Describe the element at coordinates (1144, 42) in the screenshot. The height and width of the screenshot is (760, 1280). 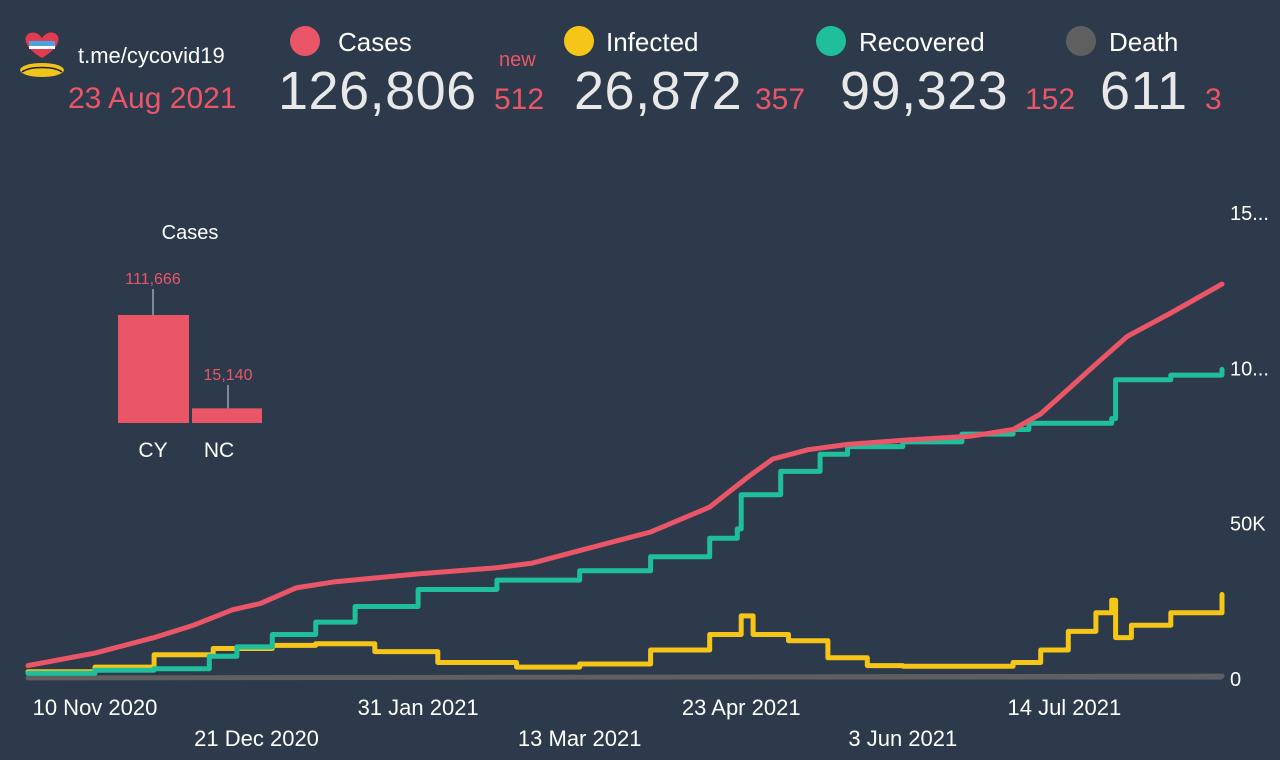
I see `death-label: Death` at that location.